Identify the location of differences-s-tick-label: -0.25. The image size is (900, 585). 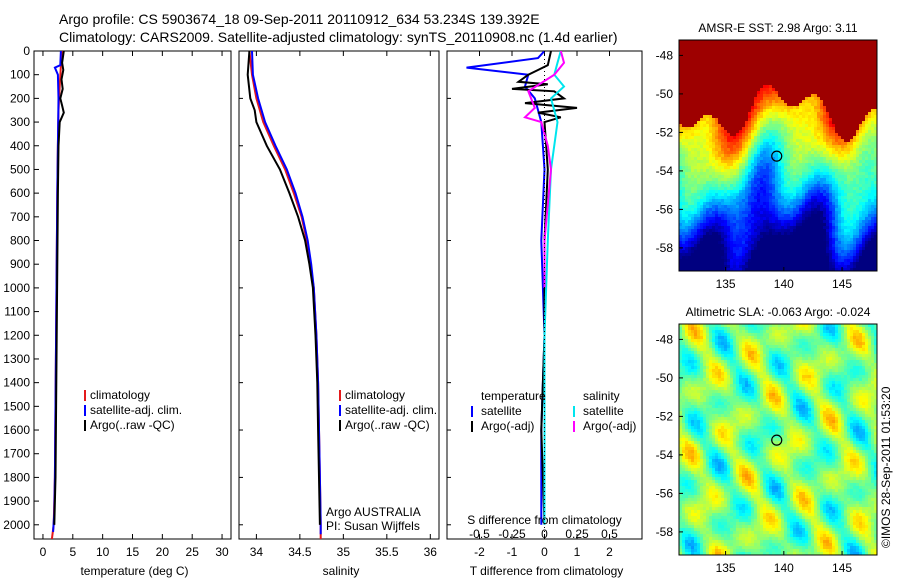
(512, 534).